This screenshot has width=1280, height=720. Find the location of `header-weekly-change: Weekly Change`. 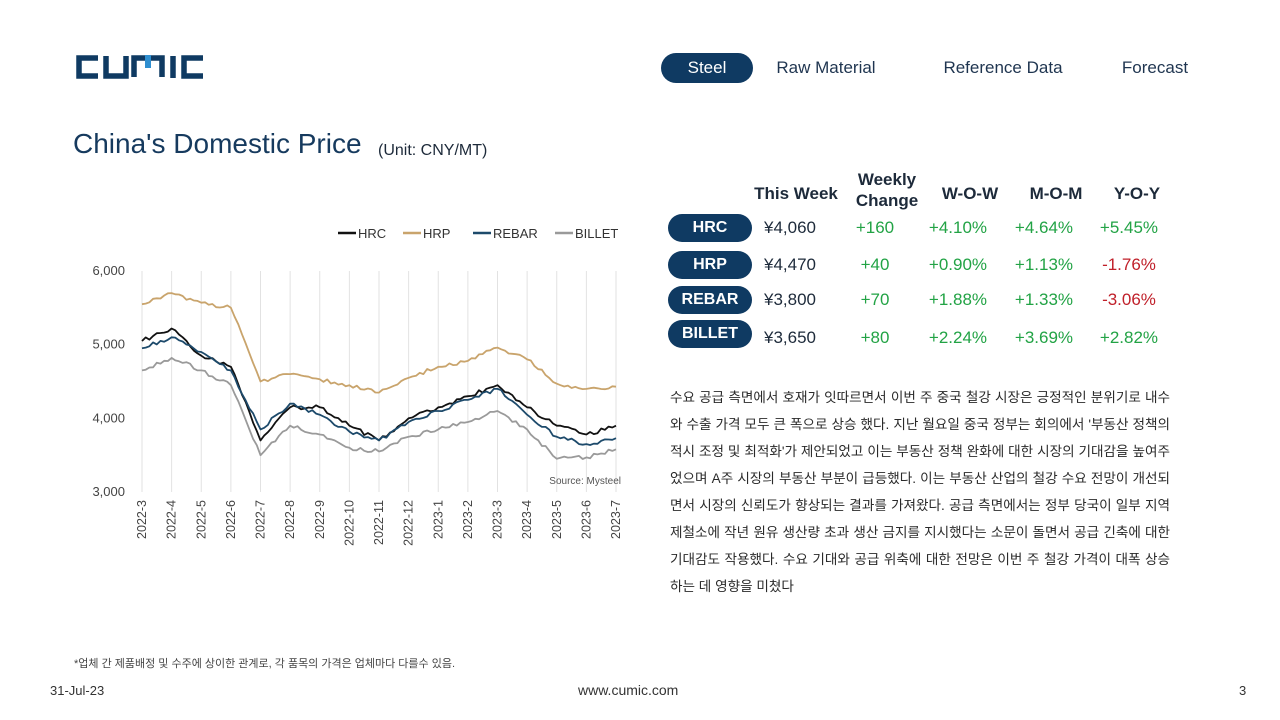

header-weekly-change: Weekly Change is located at coordinates (887, 190).